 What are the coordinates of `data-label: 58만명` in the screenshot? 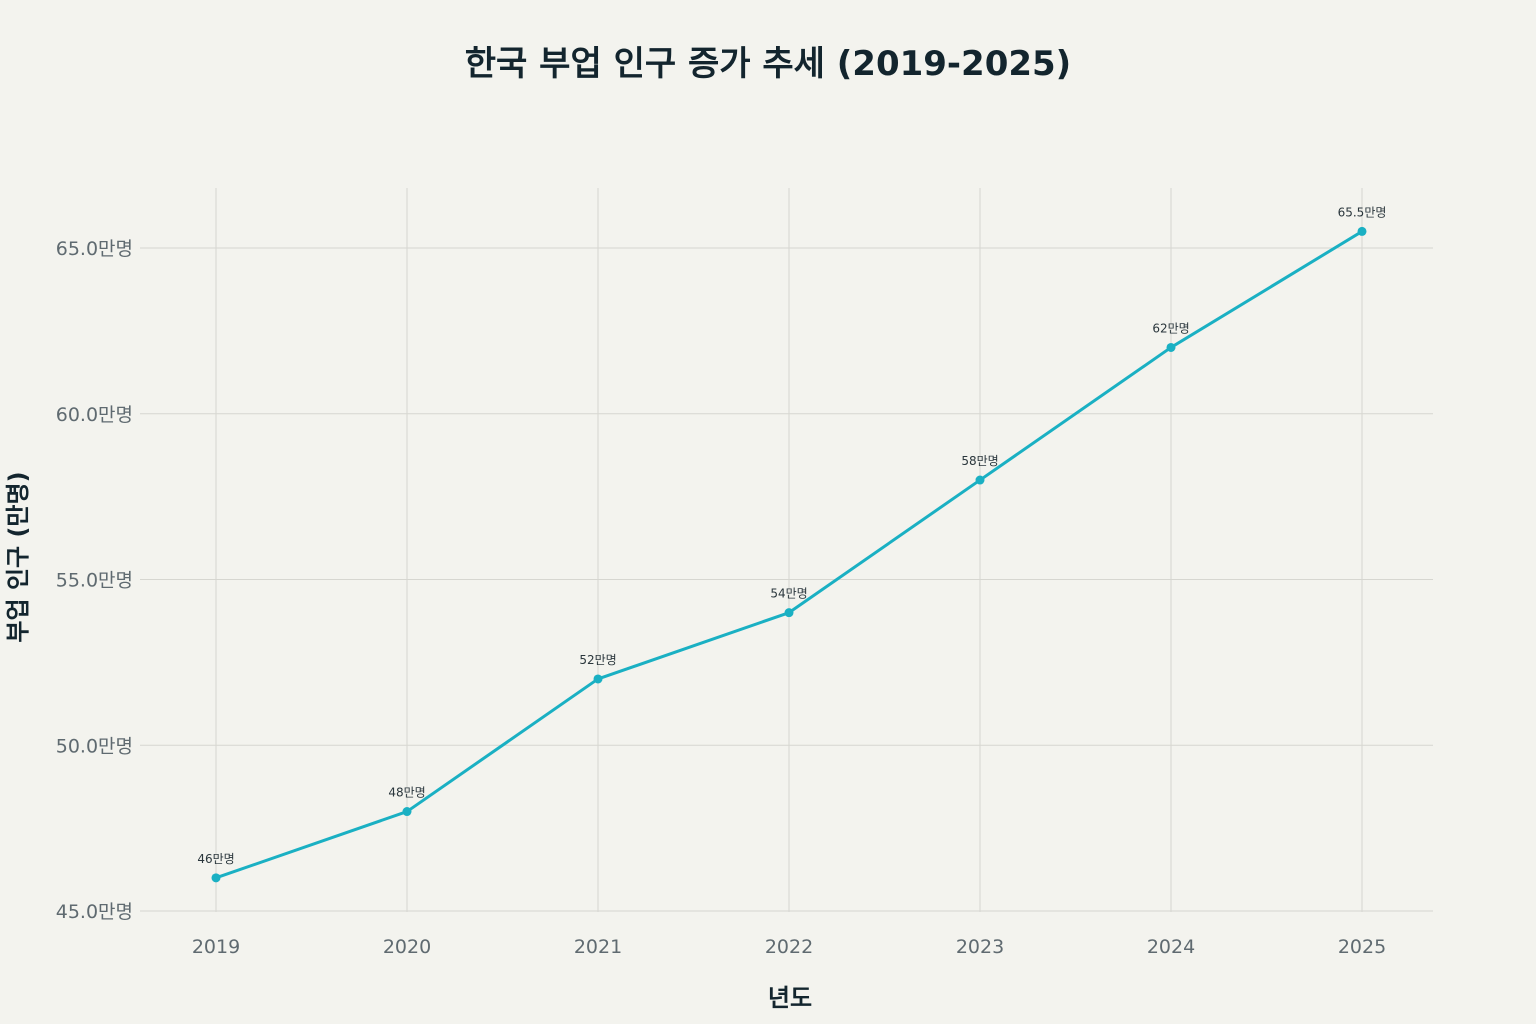 It's located at (979, 461).